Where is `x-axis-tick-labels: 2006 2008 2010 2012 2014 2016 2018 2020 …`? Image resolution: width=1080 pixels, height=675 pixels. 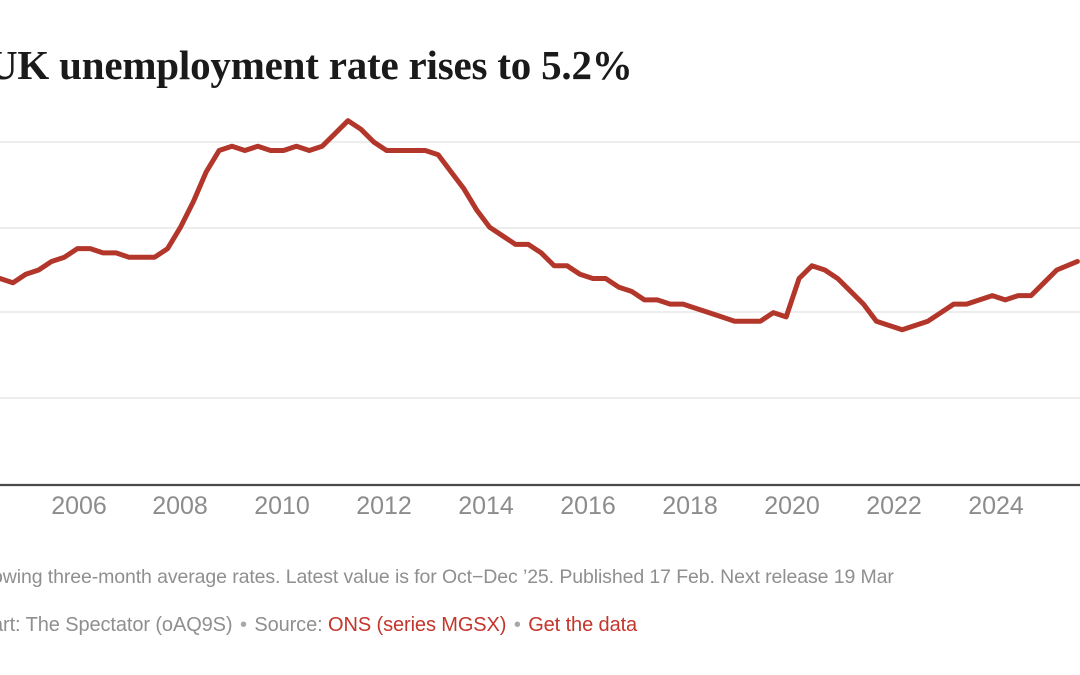
x-axis-tick-labels: 2006 2008 2010 2012 2014 2016 2018 2020 … is located at coordinates (540, 512).